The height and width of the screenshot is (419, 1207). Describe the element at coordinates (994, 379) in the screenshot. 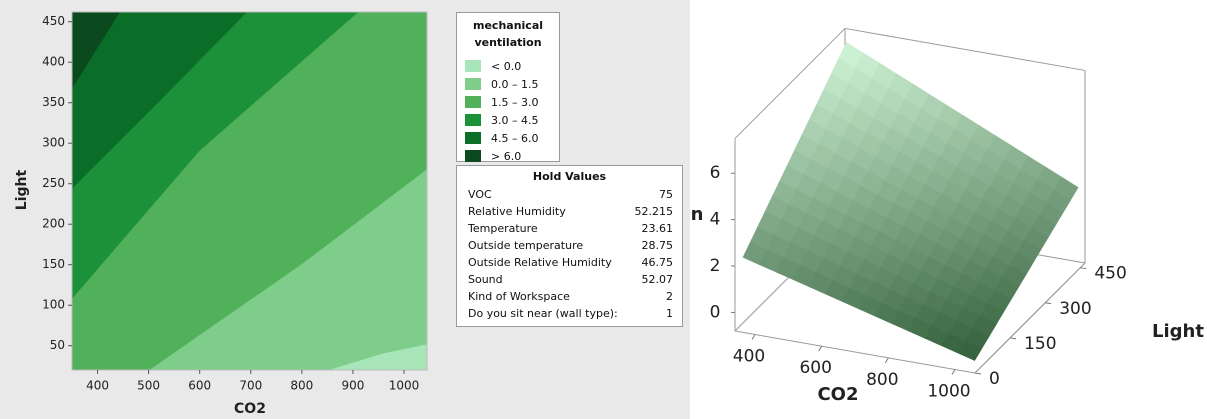

I see `y-tick-label: 0` at that location.